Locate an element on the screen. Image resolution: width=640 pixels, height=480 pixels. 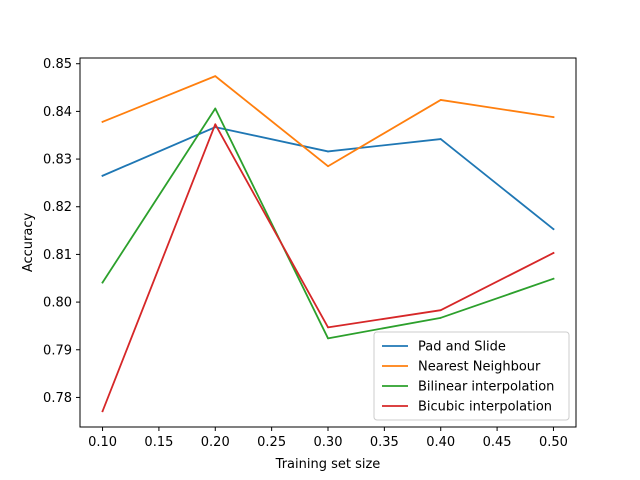
x-tick-label: 0.15 is located at coordinates (158, 442).